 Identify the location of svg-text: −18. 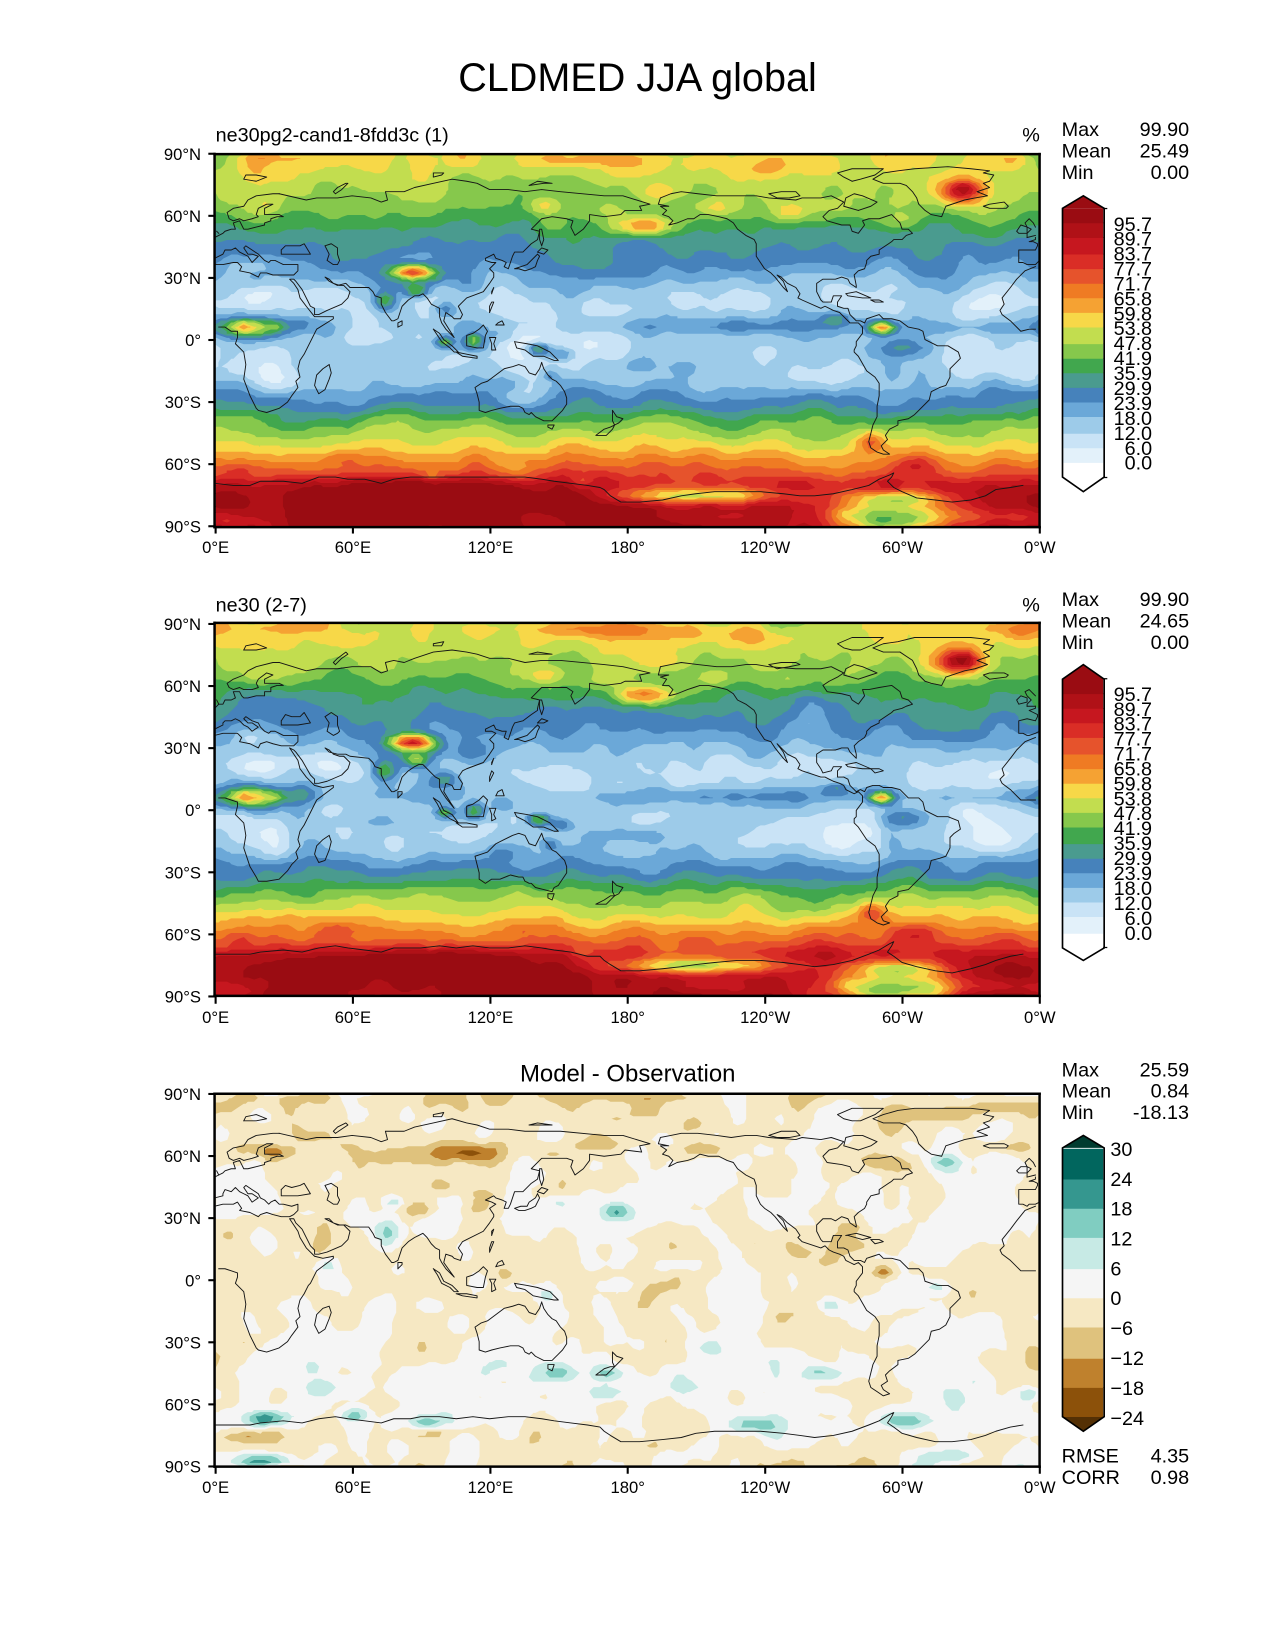
(1127, 1389).